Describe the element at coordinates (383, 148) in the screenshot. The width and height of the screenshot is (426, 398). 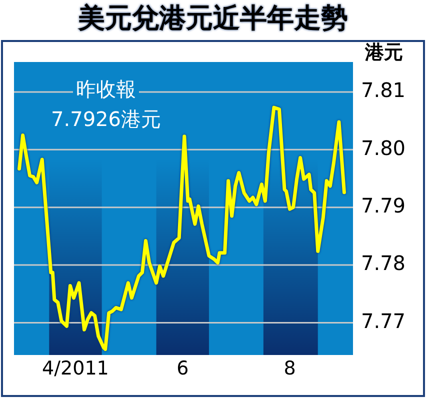
I see `y-tick-label: 7.80` at that location.